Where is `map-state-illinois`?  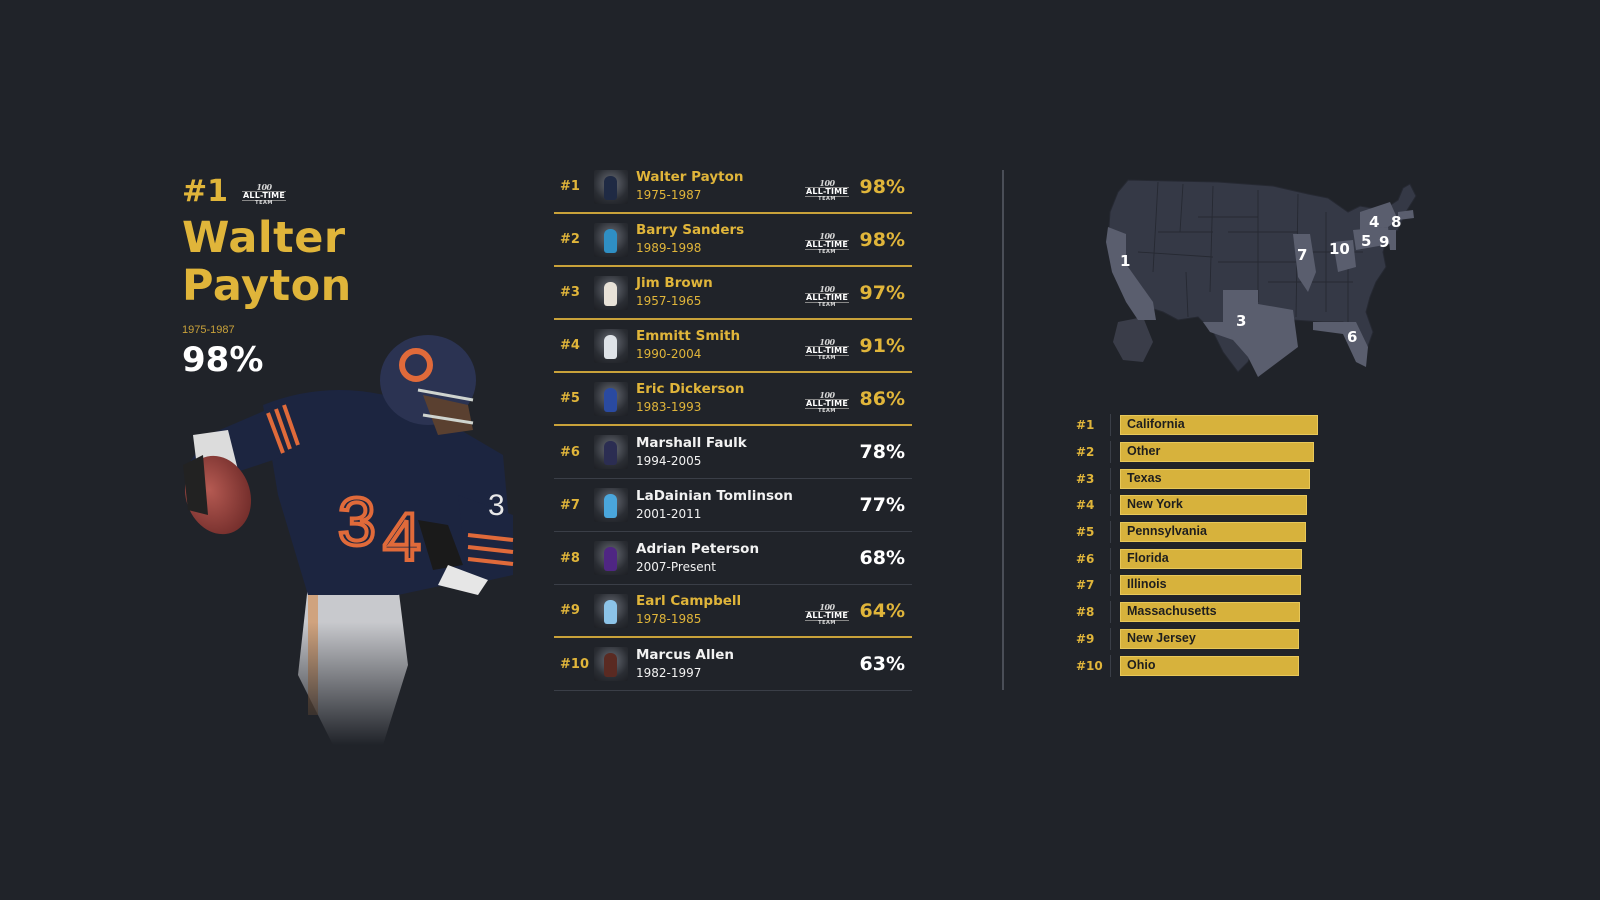
map-state-illinois is located at coordinates (1304, 263).